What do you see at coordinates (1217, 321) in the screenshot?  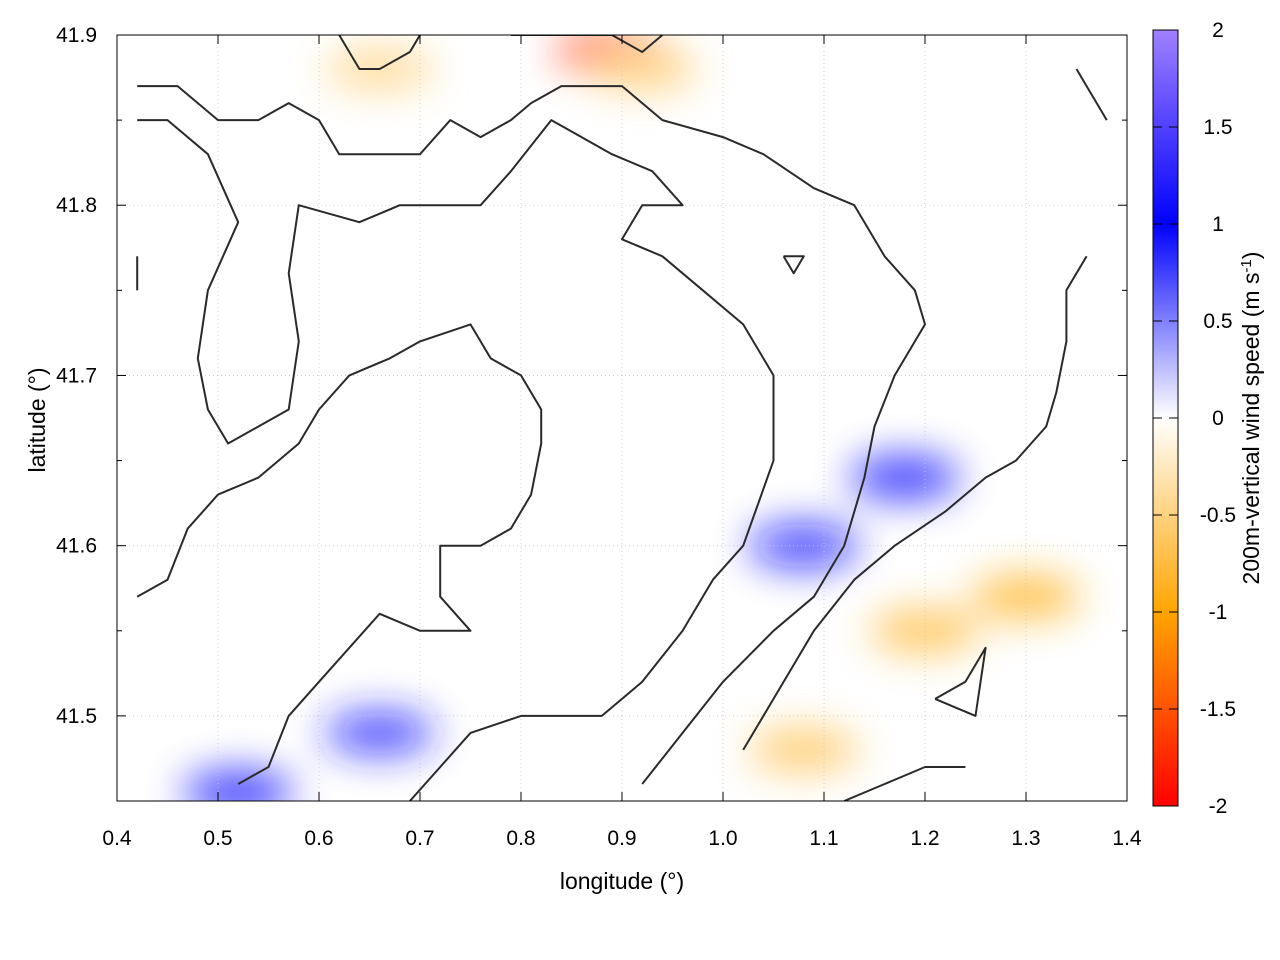 I see `colorbar-tick-label-3: 0.5` at bounding box center [1217, 321].